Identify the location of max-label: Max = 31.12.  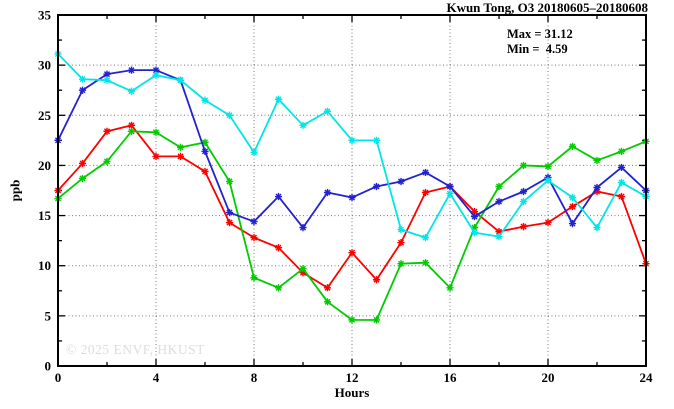
(540, 34).